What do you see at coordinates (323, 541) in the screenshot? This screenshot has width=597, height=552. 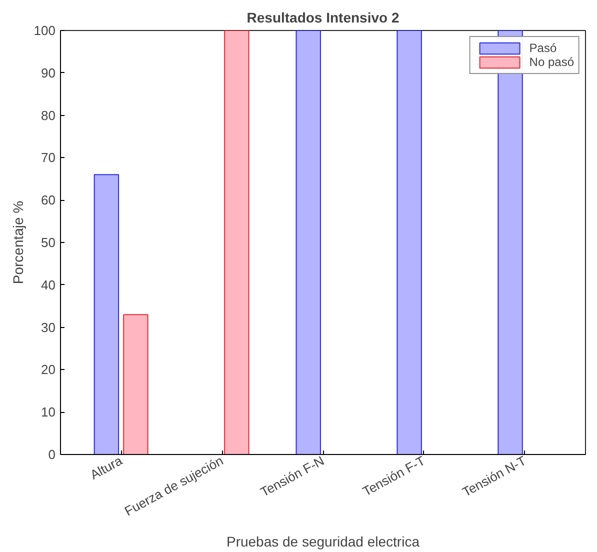 I see `x-axis-title: Pruebas de seguridad electrica` at bounding box center [323, 541].